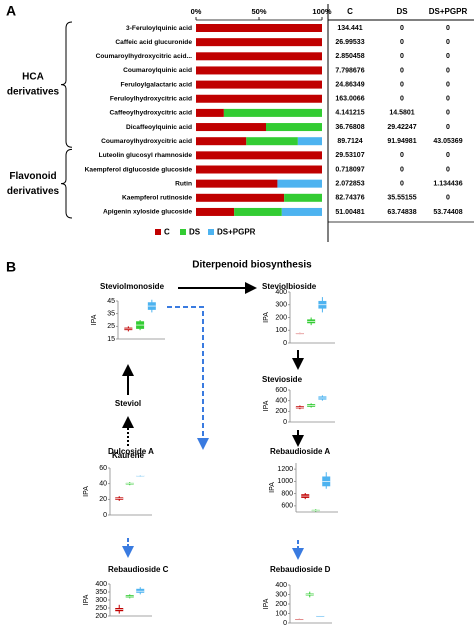  I want to click on chart-title: Rebaudioside D, so click(300, 569).